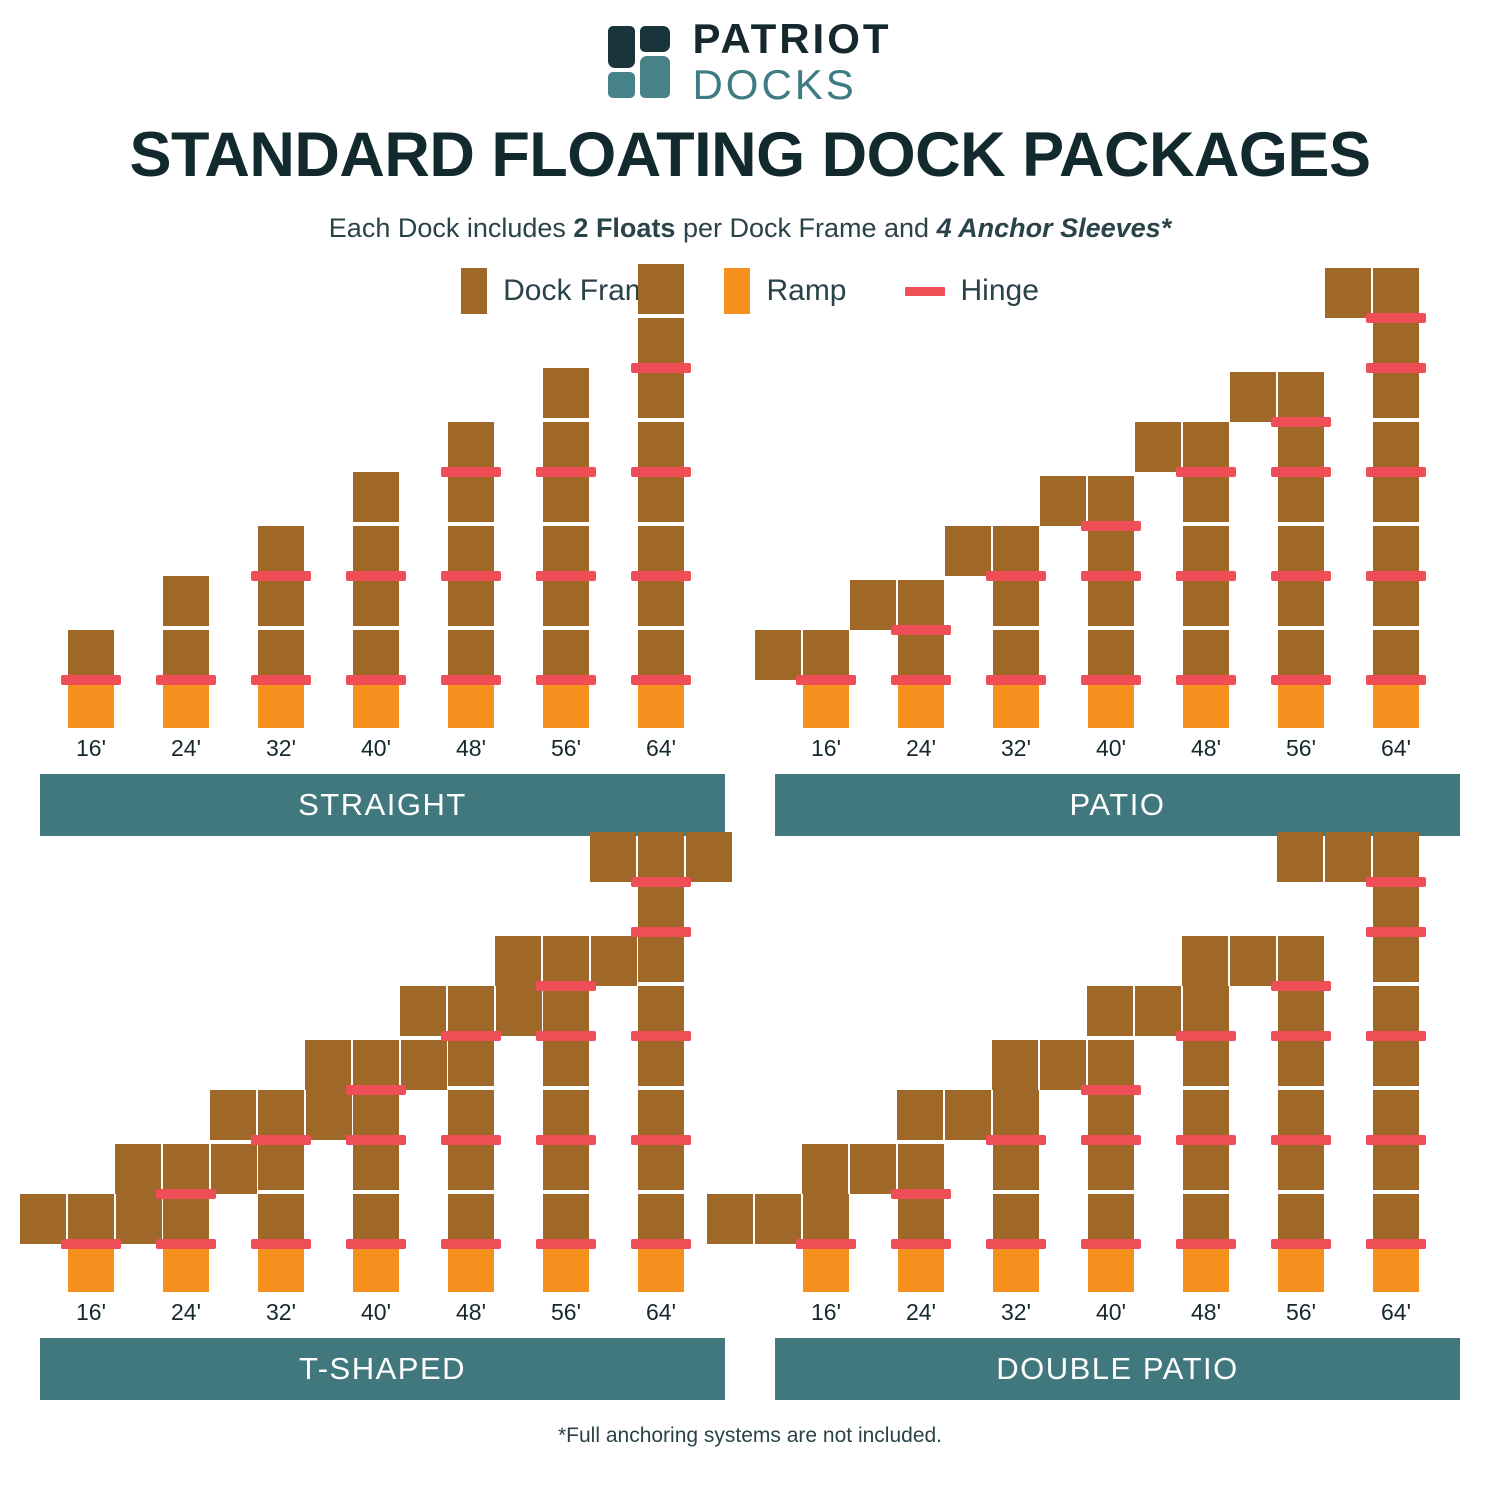  I want to click on size-tick-label: 56', so click(566, 748).